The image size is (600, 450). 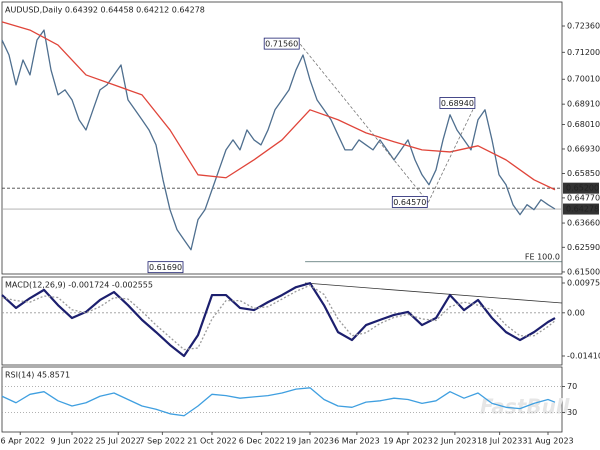 I want to click on x-tick-label: 6 Mar 2023, so click(x=357, y=441).